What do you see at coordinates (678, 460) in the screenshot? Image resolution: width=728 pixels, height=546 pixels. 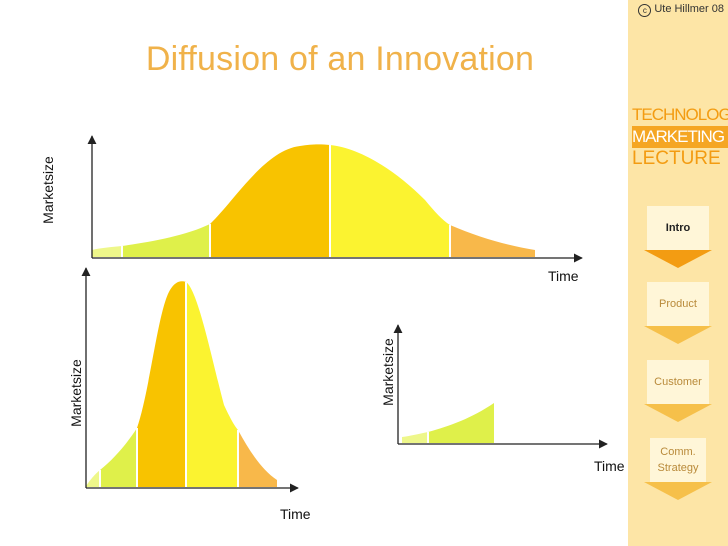 I see `nav-comm-strategy-label: Comm. Strategy` at bounding box center [678, 460].